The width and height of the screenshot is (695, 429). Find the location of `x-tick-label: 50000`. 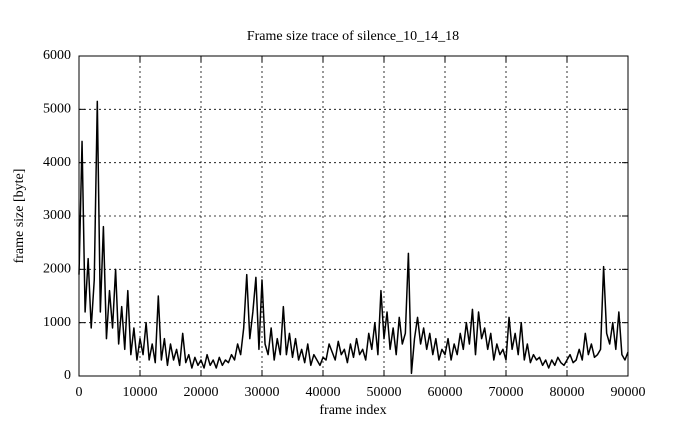

x-tick-label: 50000 is located at coordinates (384, 392).